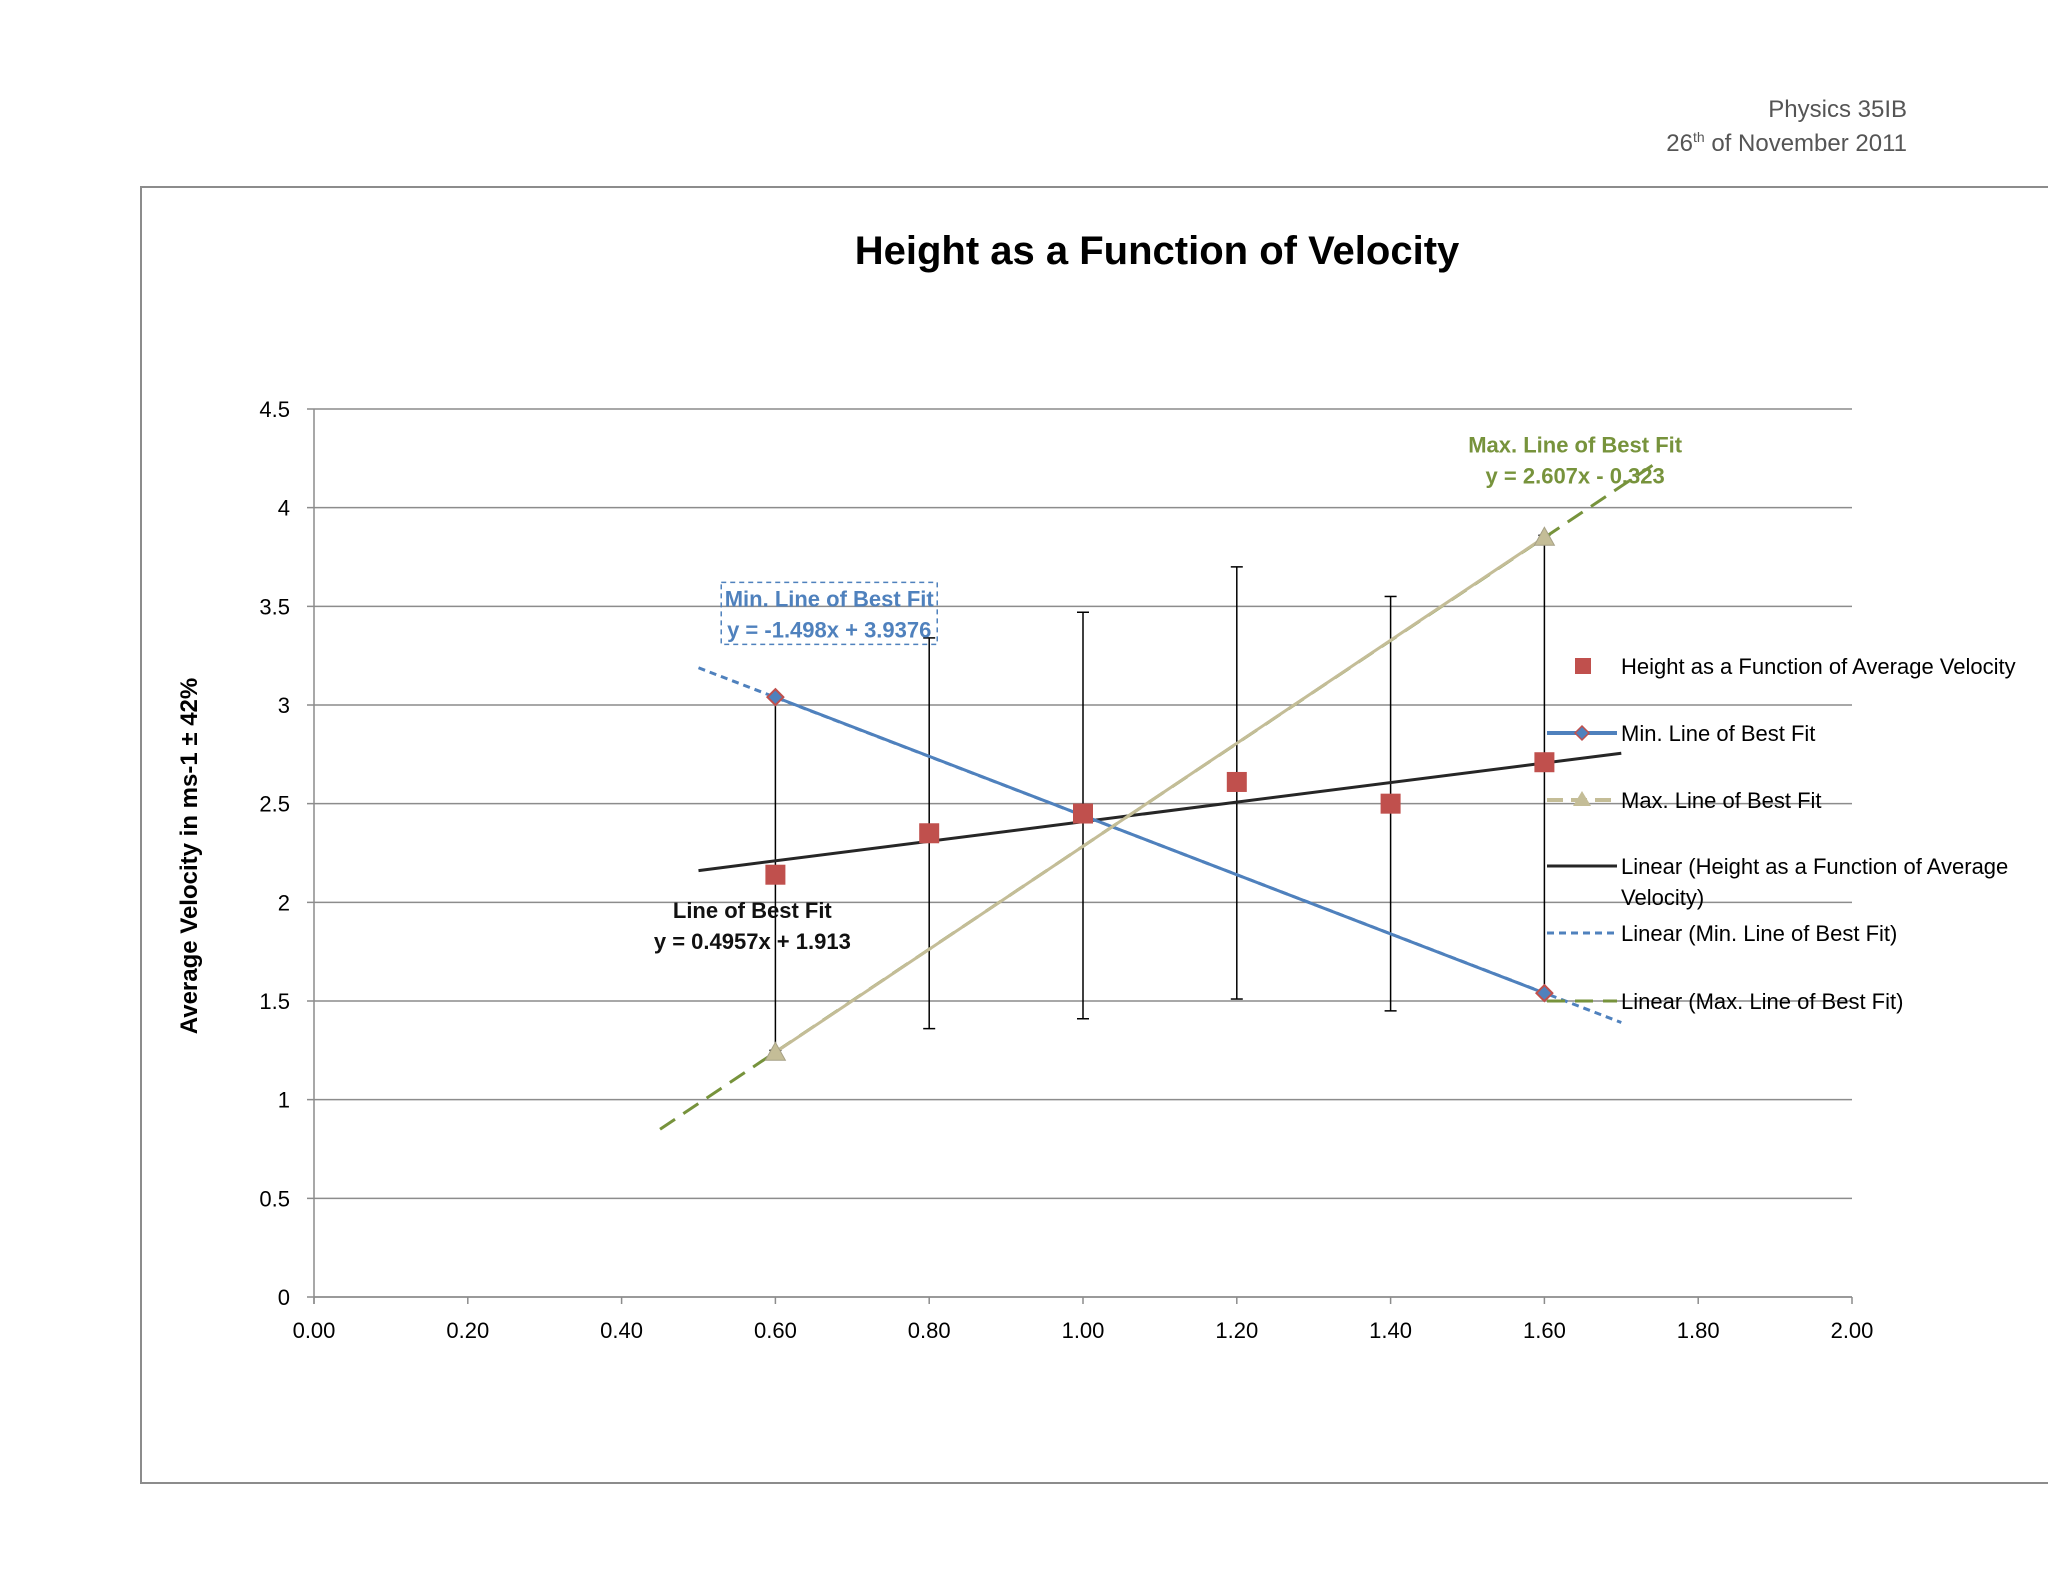 Image resolution: width=2048 pixels, height=1582 pixels. What do you see at coordinates (1544, 1330) in the screenshot?
I see `x-tick-label: 1.60` at bounding box center [1544, 1330].